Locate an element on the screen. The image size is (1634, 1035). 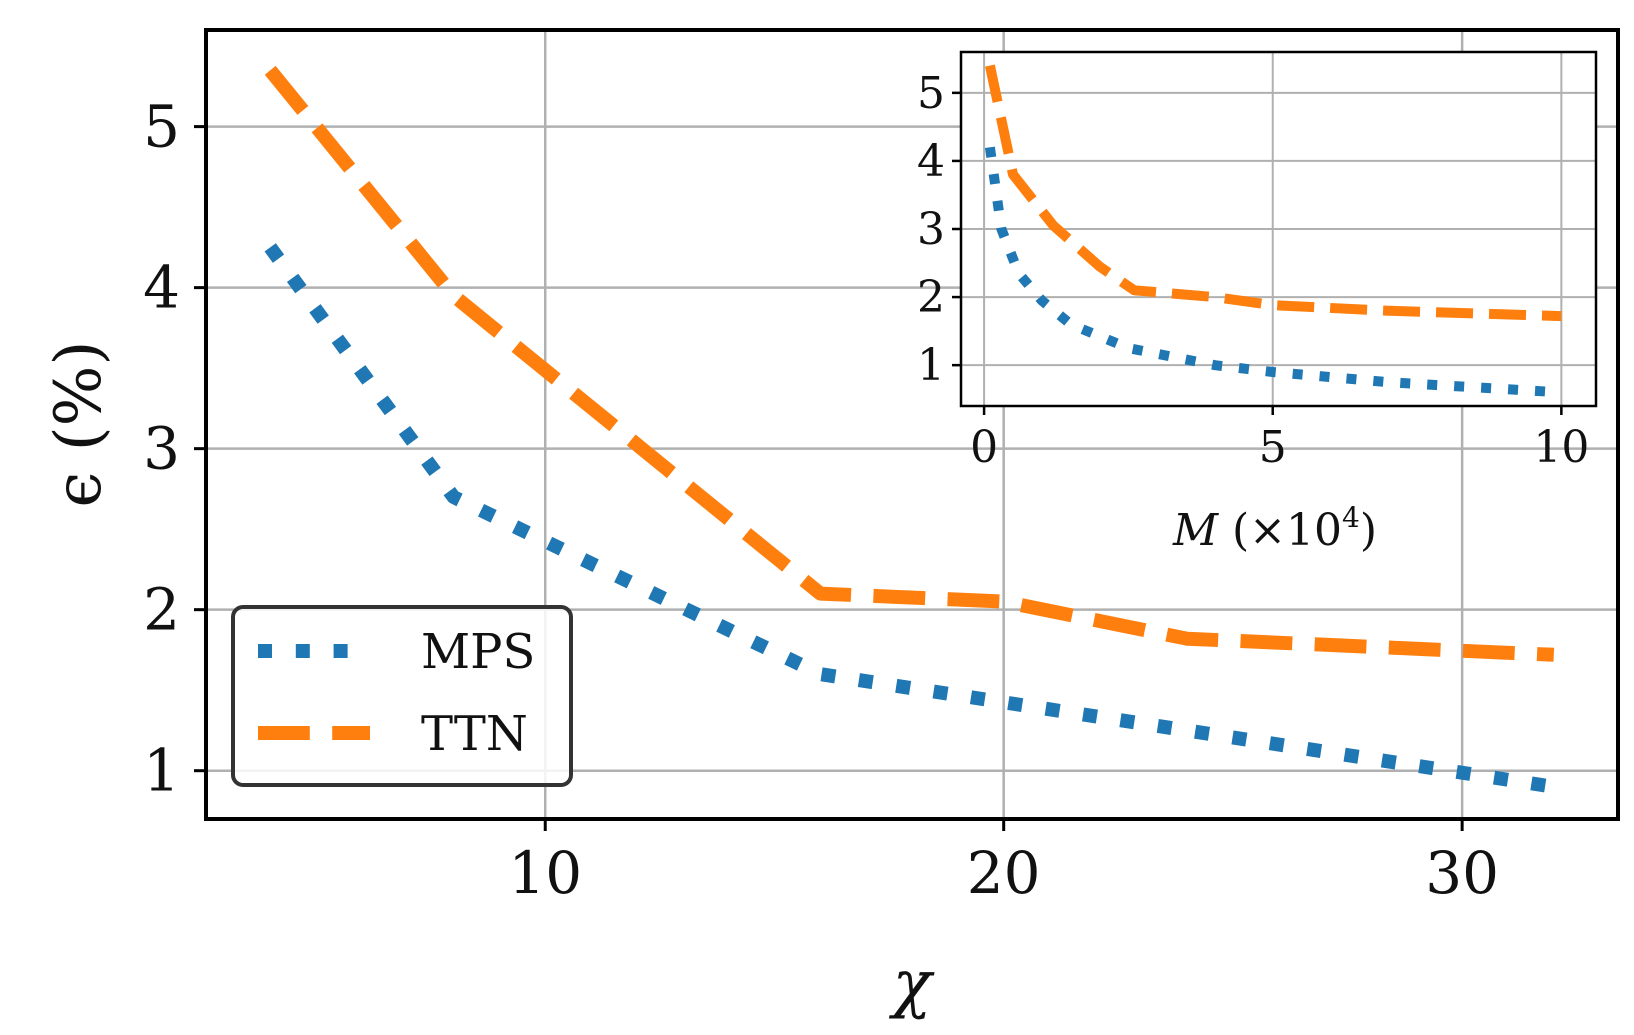
inset-y-tick-label: 2 is located at coordinates (931, 297).